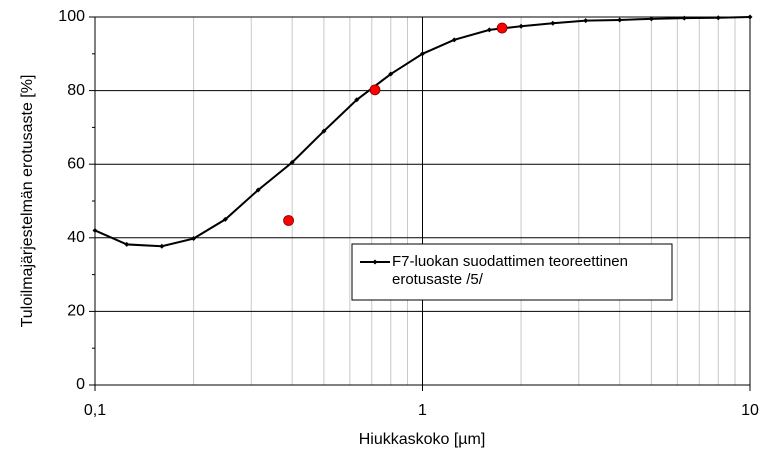 This screenshot has width=765, height=465. What do you see at coordinates (76, 163) in the screenshot?
I see `y-tick-label: 60` at bounding box center [76, 163].